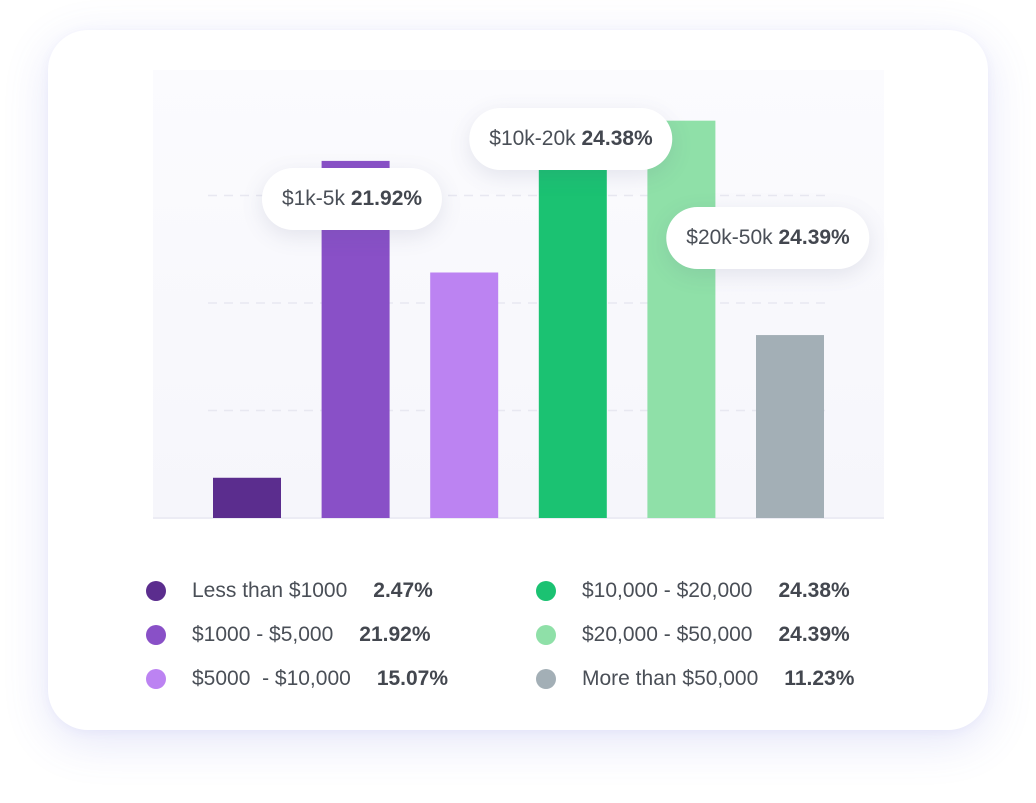  I want to click on legend-label: $1000 - $5,000, so click(263, 634).